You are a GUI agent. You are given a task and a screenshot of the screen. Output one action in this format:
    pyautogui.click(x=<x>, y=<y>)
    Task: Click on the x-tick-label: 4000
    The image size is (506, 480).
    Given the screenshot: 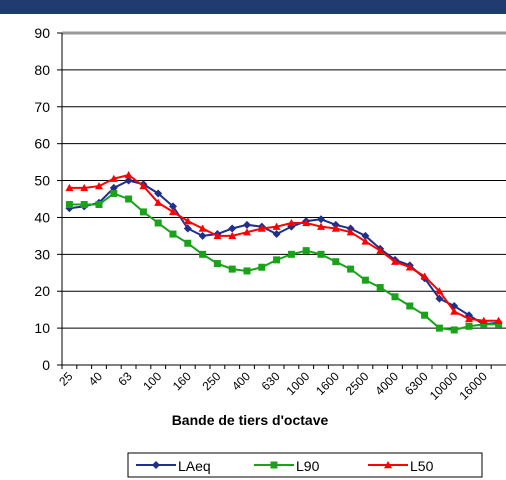 What is the action you would take?
    pyautogui.click(x=386, y=383)
    